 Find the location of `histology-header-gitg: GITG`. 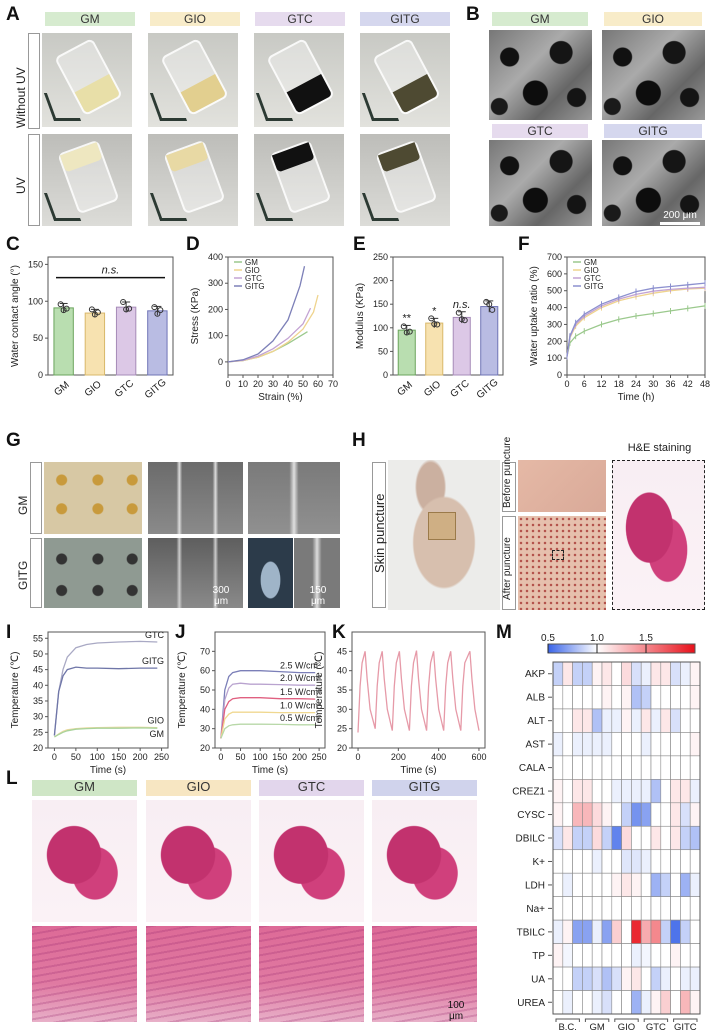

histology-header-gitg: GITG is located at coordinates (424, 788).